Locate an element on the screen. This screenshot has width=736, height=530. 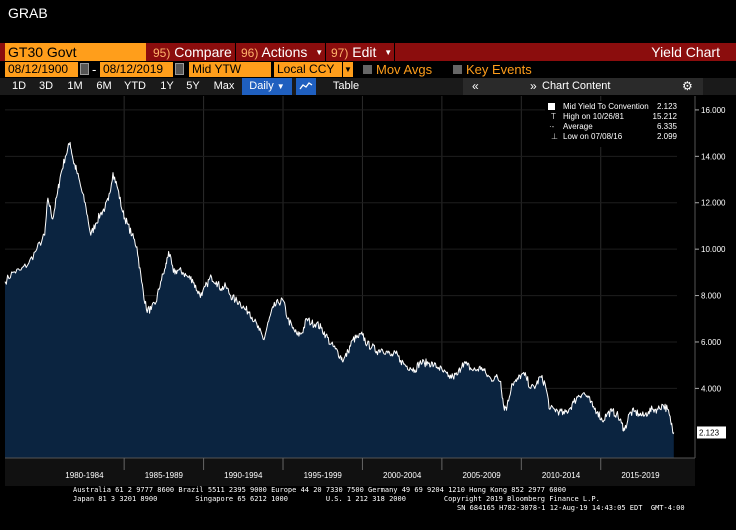
legend-series-value: 2.123 is located at coordinates (666, 106).